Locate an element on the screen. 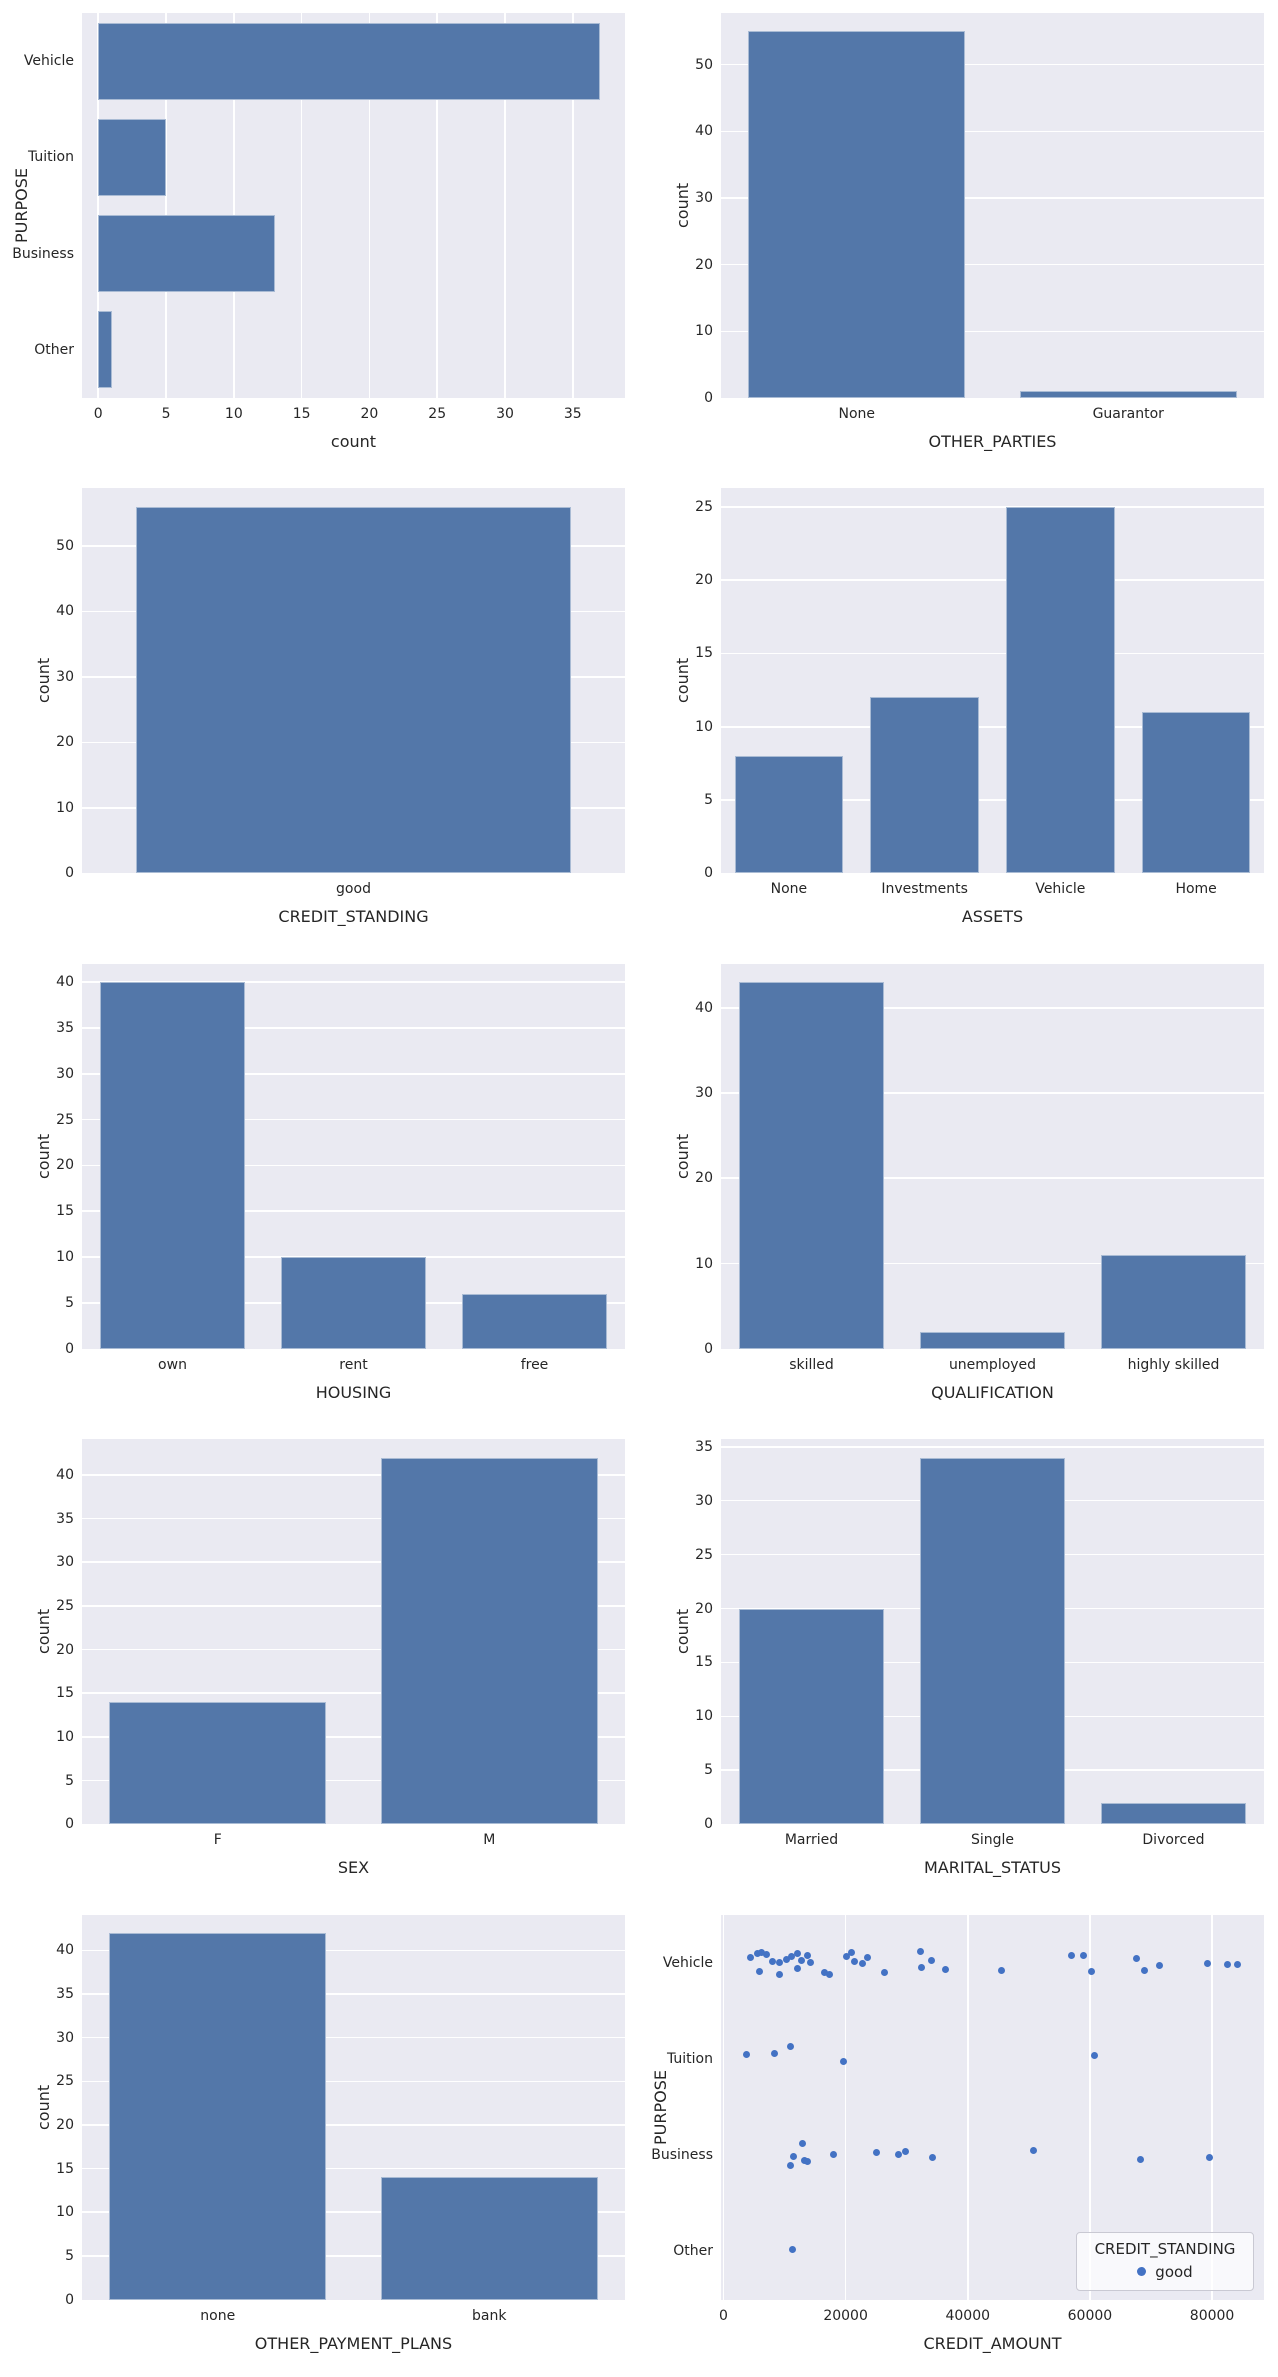  y-tick-label: 50 is located at coordinates (65, 546).